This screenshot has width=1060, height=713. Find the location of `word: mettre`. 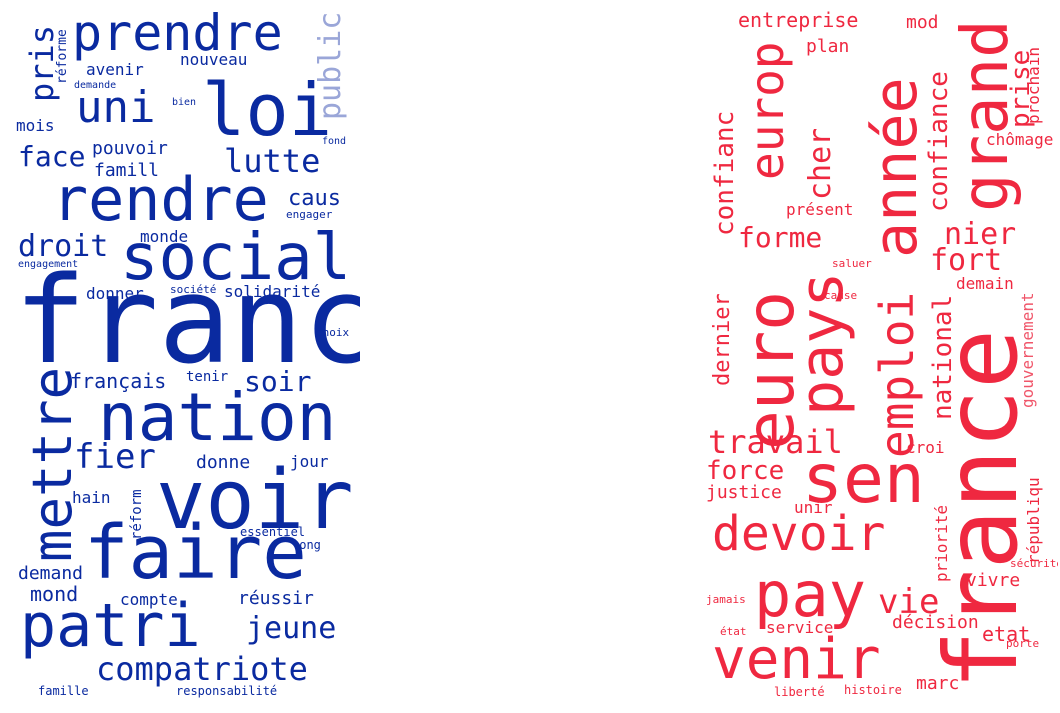

word: mettre is located at coordinates (52, 464).